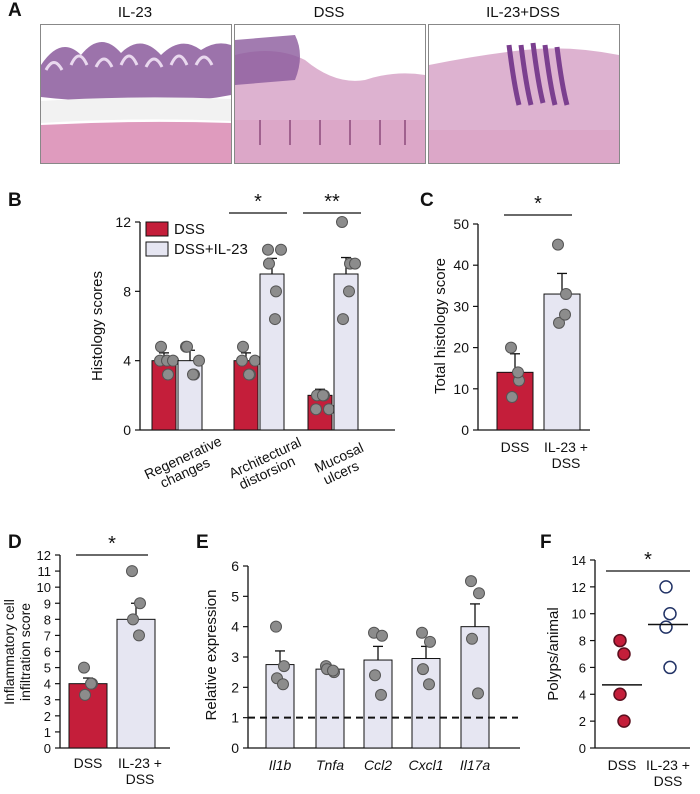  I want to click on image-title-dss: DSS, so click(329, 12).